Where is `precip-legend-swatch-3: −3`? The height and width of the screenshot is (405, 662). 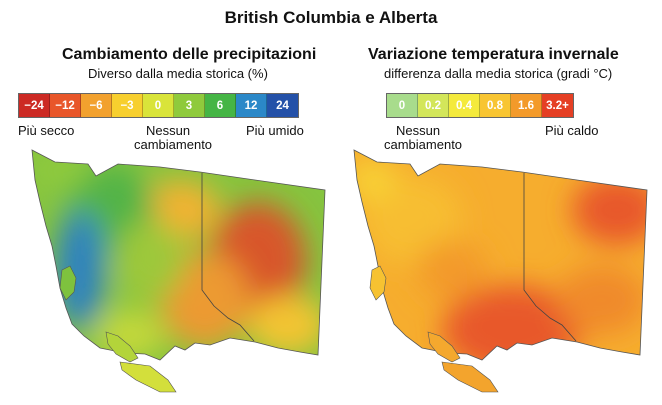 precip-legend-swatch-3: −3 is located at coordinates (127, 105).